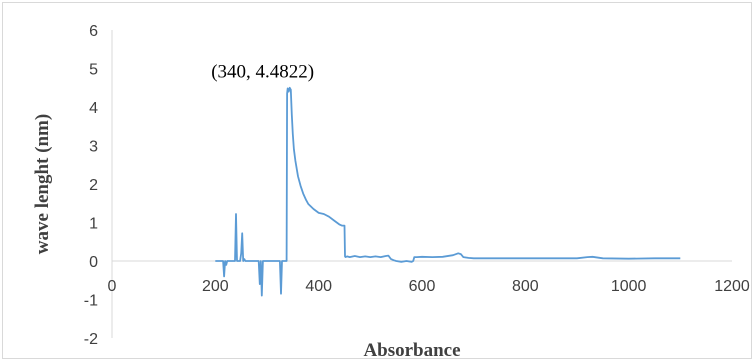  Describe the element at coordinates (93, 108) in the screenshot. I see `y-tick-label: 4` at that location.